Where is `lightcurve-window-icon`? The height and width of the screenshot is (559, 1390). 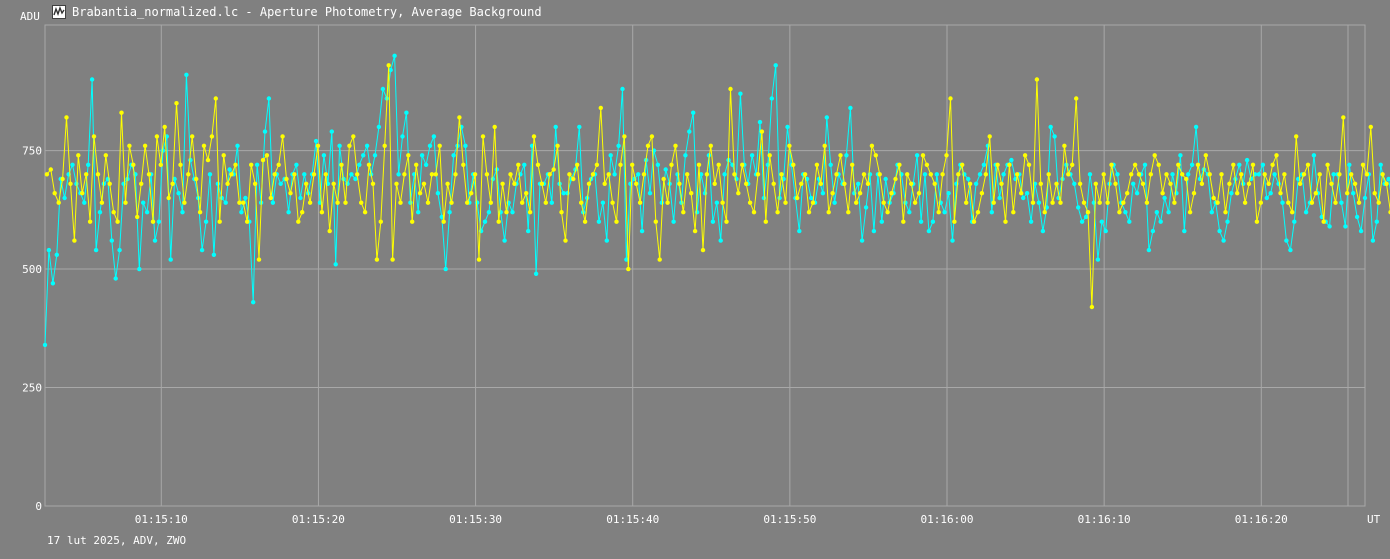 lightcurve-window-icon is located at coordinates (59, 12).